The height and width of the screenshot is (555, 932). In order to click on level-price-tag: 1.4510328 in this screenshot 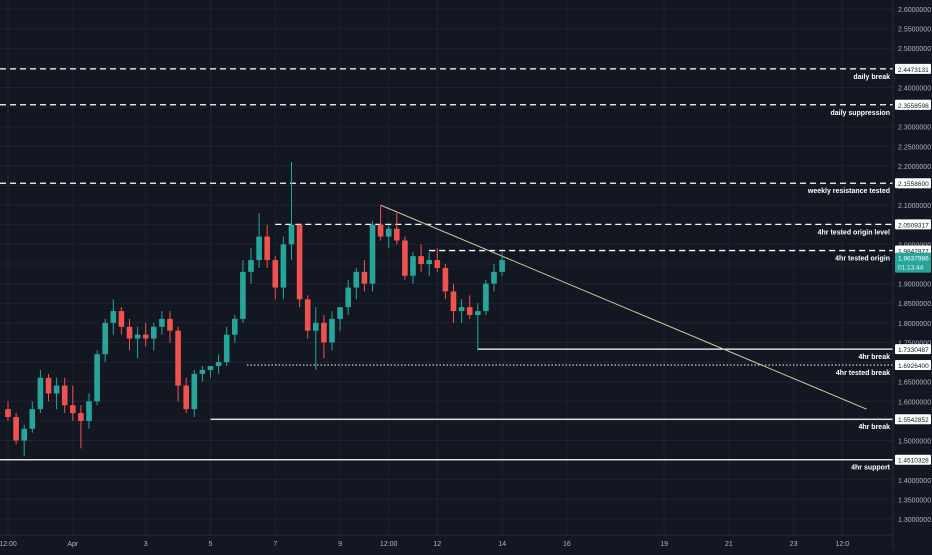, I will do `click(913, 459)`.